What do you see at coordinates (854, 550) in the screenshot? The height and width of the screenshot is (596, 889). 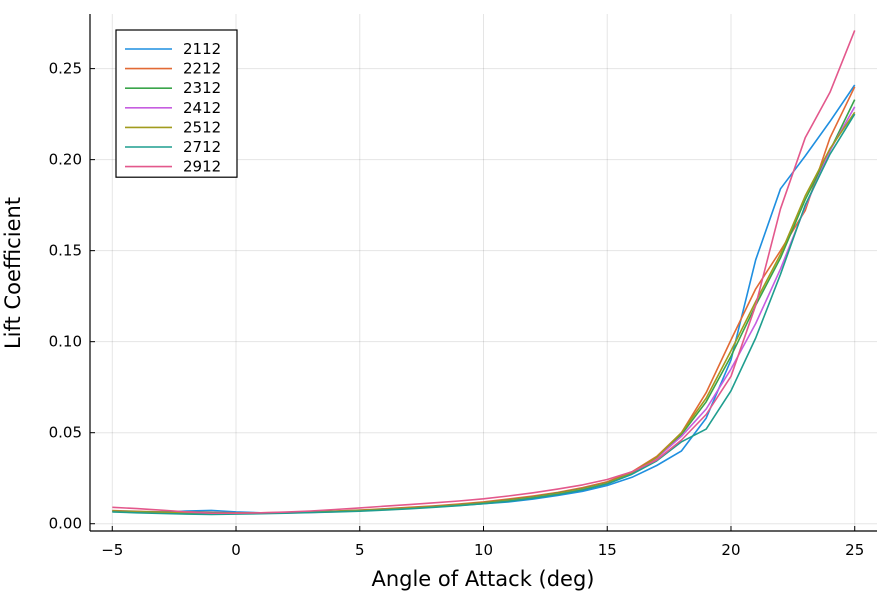 I see `x-tick-label: 25` at bounding box center [854, 550].